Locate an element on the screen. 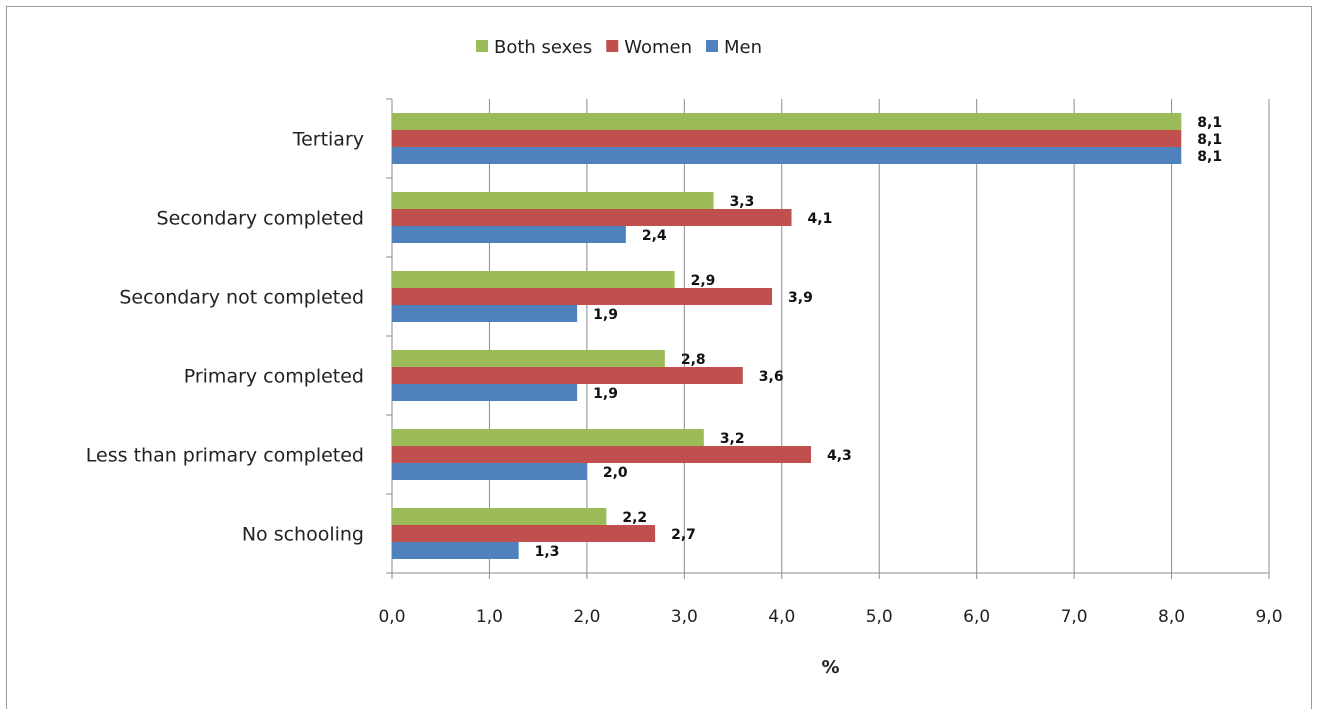 The image size is (1321, 709). data-label: 3,3 is located at coordinates (742, 202).